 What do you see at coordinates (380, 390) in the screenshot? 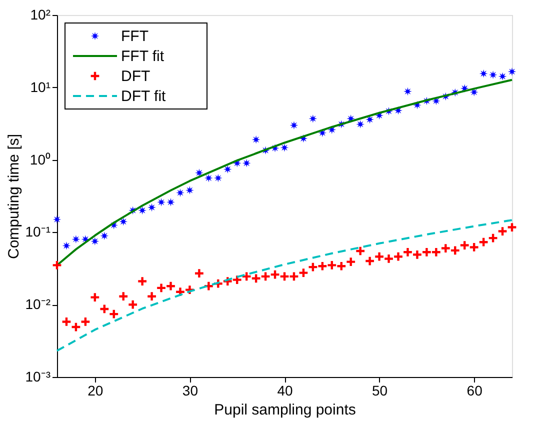
I see `x-tick-label: 50` at bounding box center [380, 390].